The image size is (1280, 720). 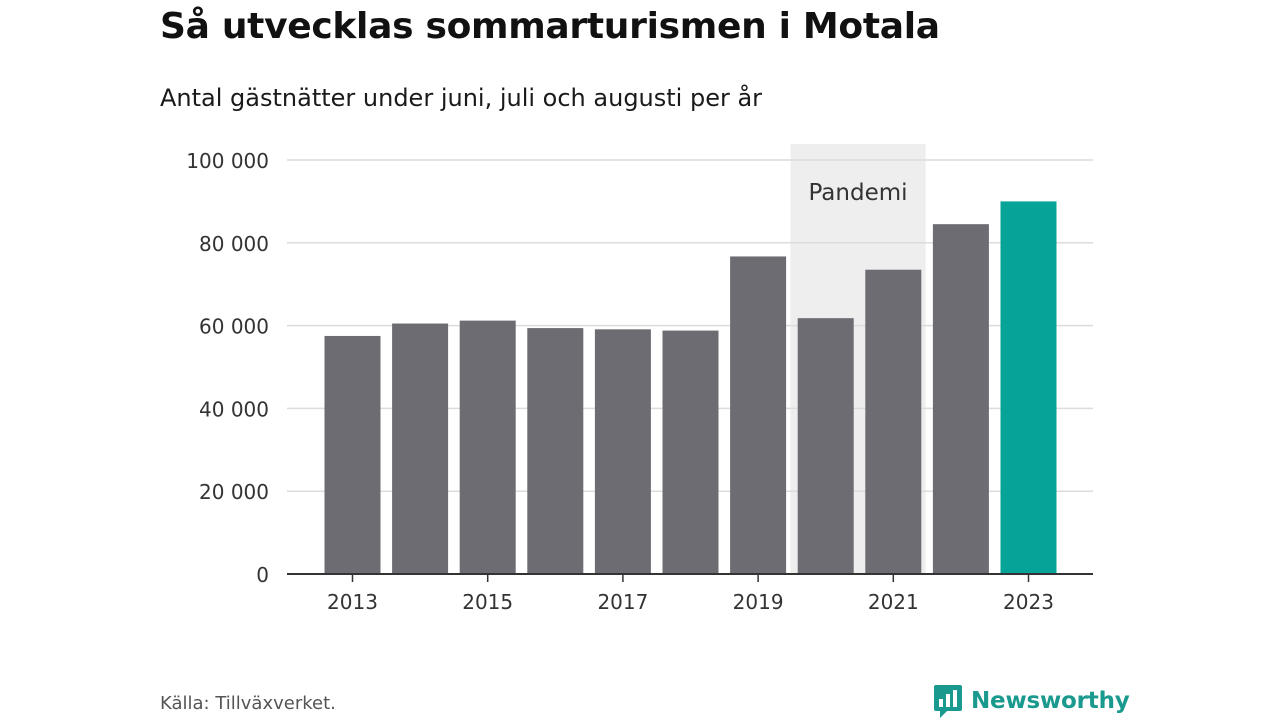 I want to click on y-axis-tick-labels: 0 20 000 40 000 60 000 80 000 100 000, so click(x=227, y=368).